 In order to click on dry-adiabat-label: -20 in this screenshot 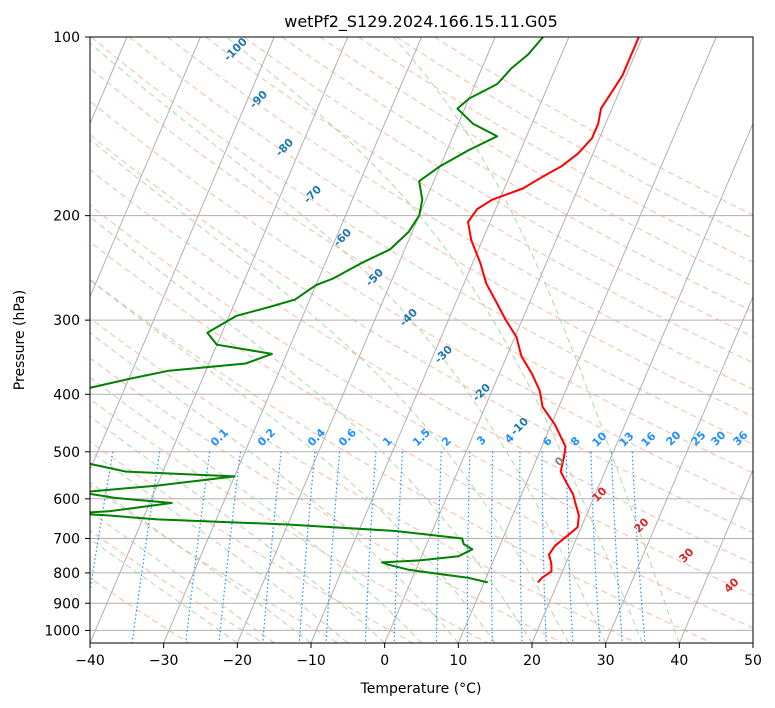, I will do `click(481, 392)`.